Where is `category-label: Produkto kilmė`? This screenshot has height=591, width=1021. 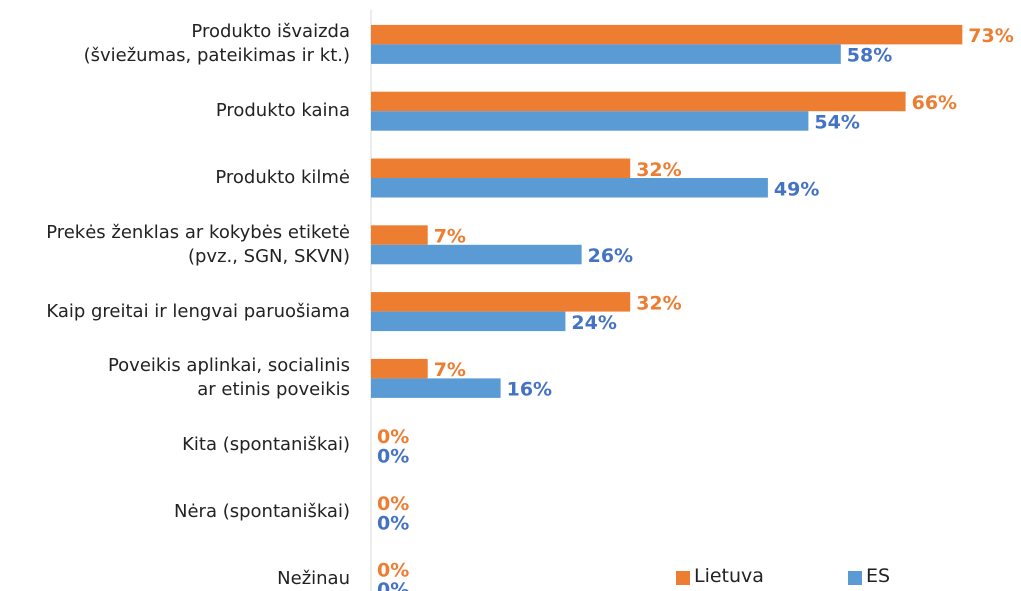
category-label: Produkto kilmė is located at coordinates (282, 177).